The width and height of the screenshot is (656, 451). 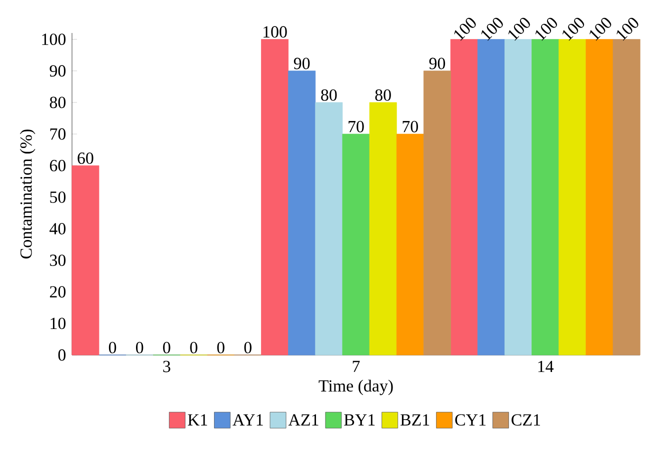 What do you see at coordinates (198, 420) in the screenshot?
I see `legend-label: K1` at bounding box center [198, 420].